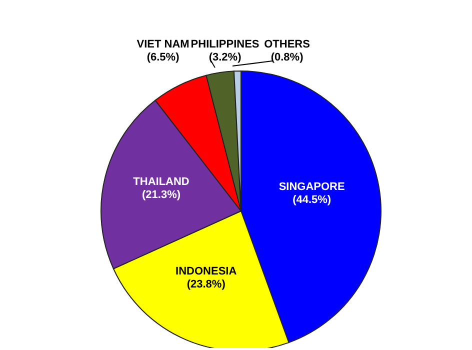 The height and width of the screenshot is (350, 472). What do you see at coordinates (287, 58) in the screenshot?
I see `data-label: (0.8%)` at bounding box center [287, 58].